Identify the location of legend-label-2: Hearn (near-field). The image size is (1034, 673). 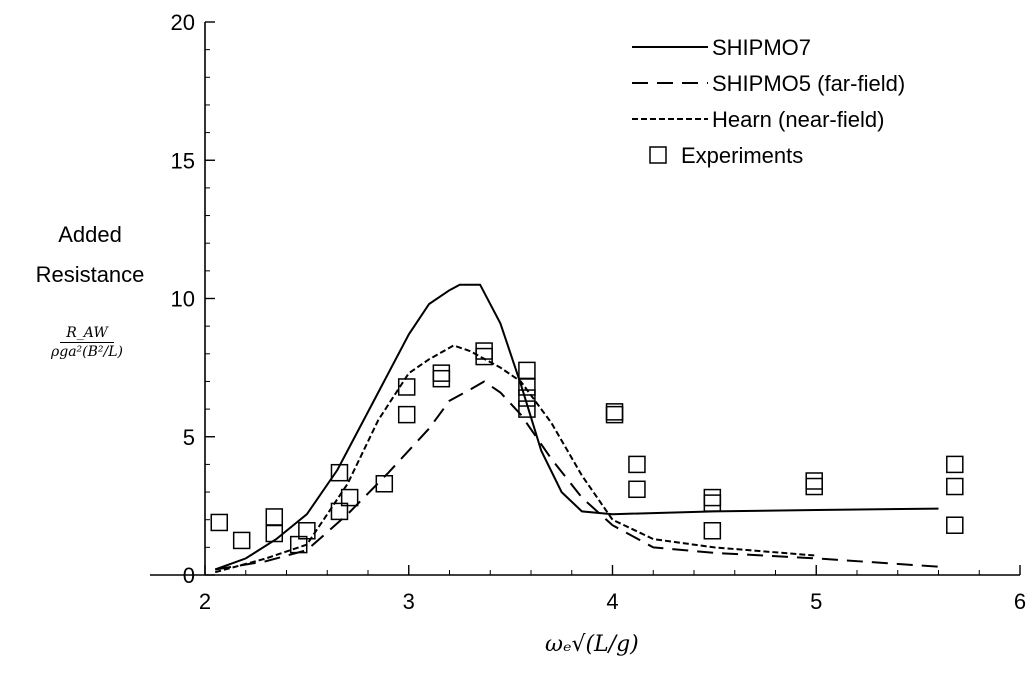
(798, 119).